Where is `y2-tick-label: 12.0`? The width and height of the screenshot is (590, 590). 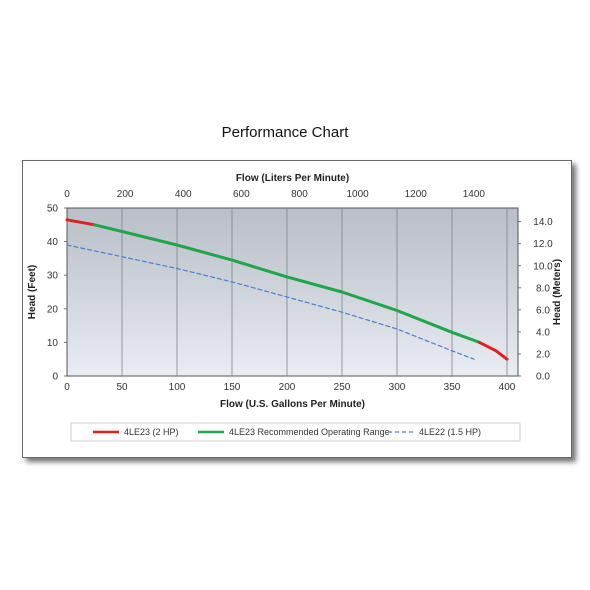
y2-tick-label: 12.0 is located at coordinates (543, 244).